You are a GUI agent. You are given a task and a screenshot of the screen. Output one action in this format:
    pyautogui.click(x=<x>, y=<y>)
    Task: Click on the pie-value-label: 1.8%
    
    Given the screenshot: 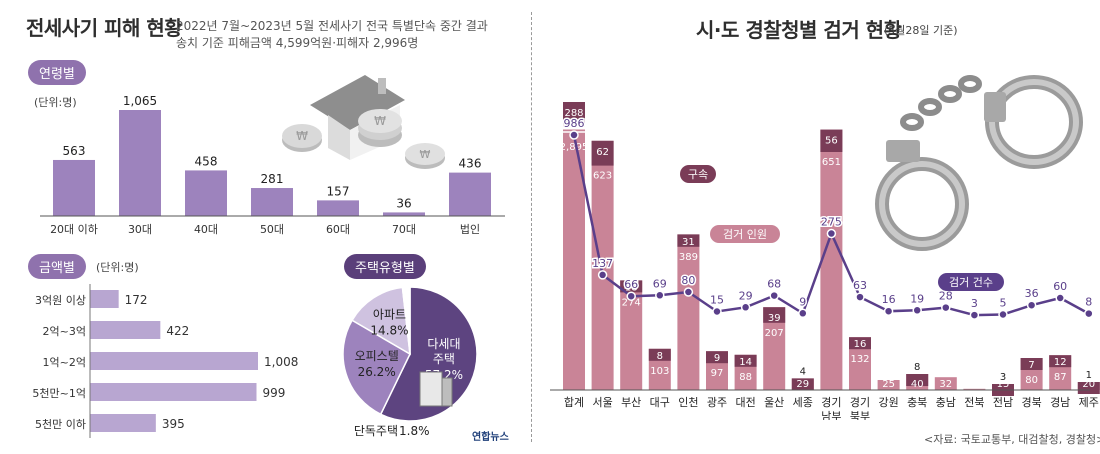 What is the action you would take?
    pyautogui.click(x=414, y=430)
    